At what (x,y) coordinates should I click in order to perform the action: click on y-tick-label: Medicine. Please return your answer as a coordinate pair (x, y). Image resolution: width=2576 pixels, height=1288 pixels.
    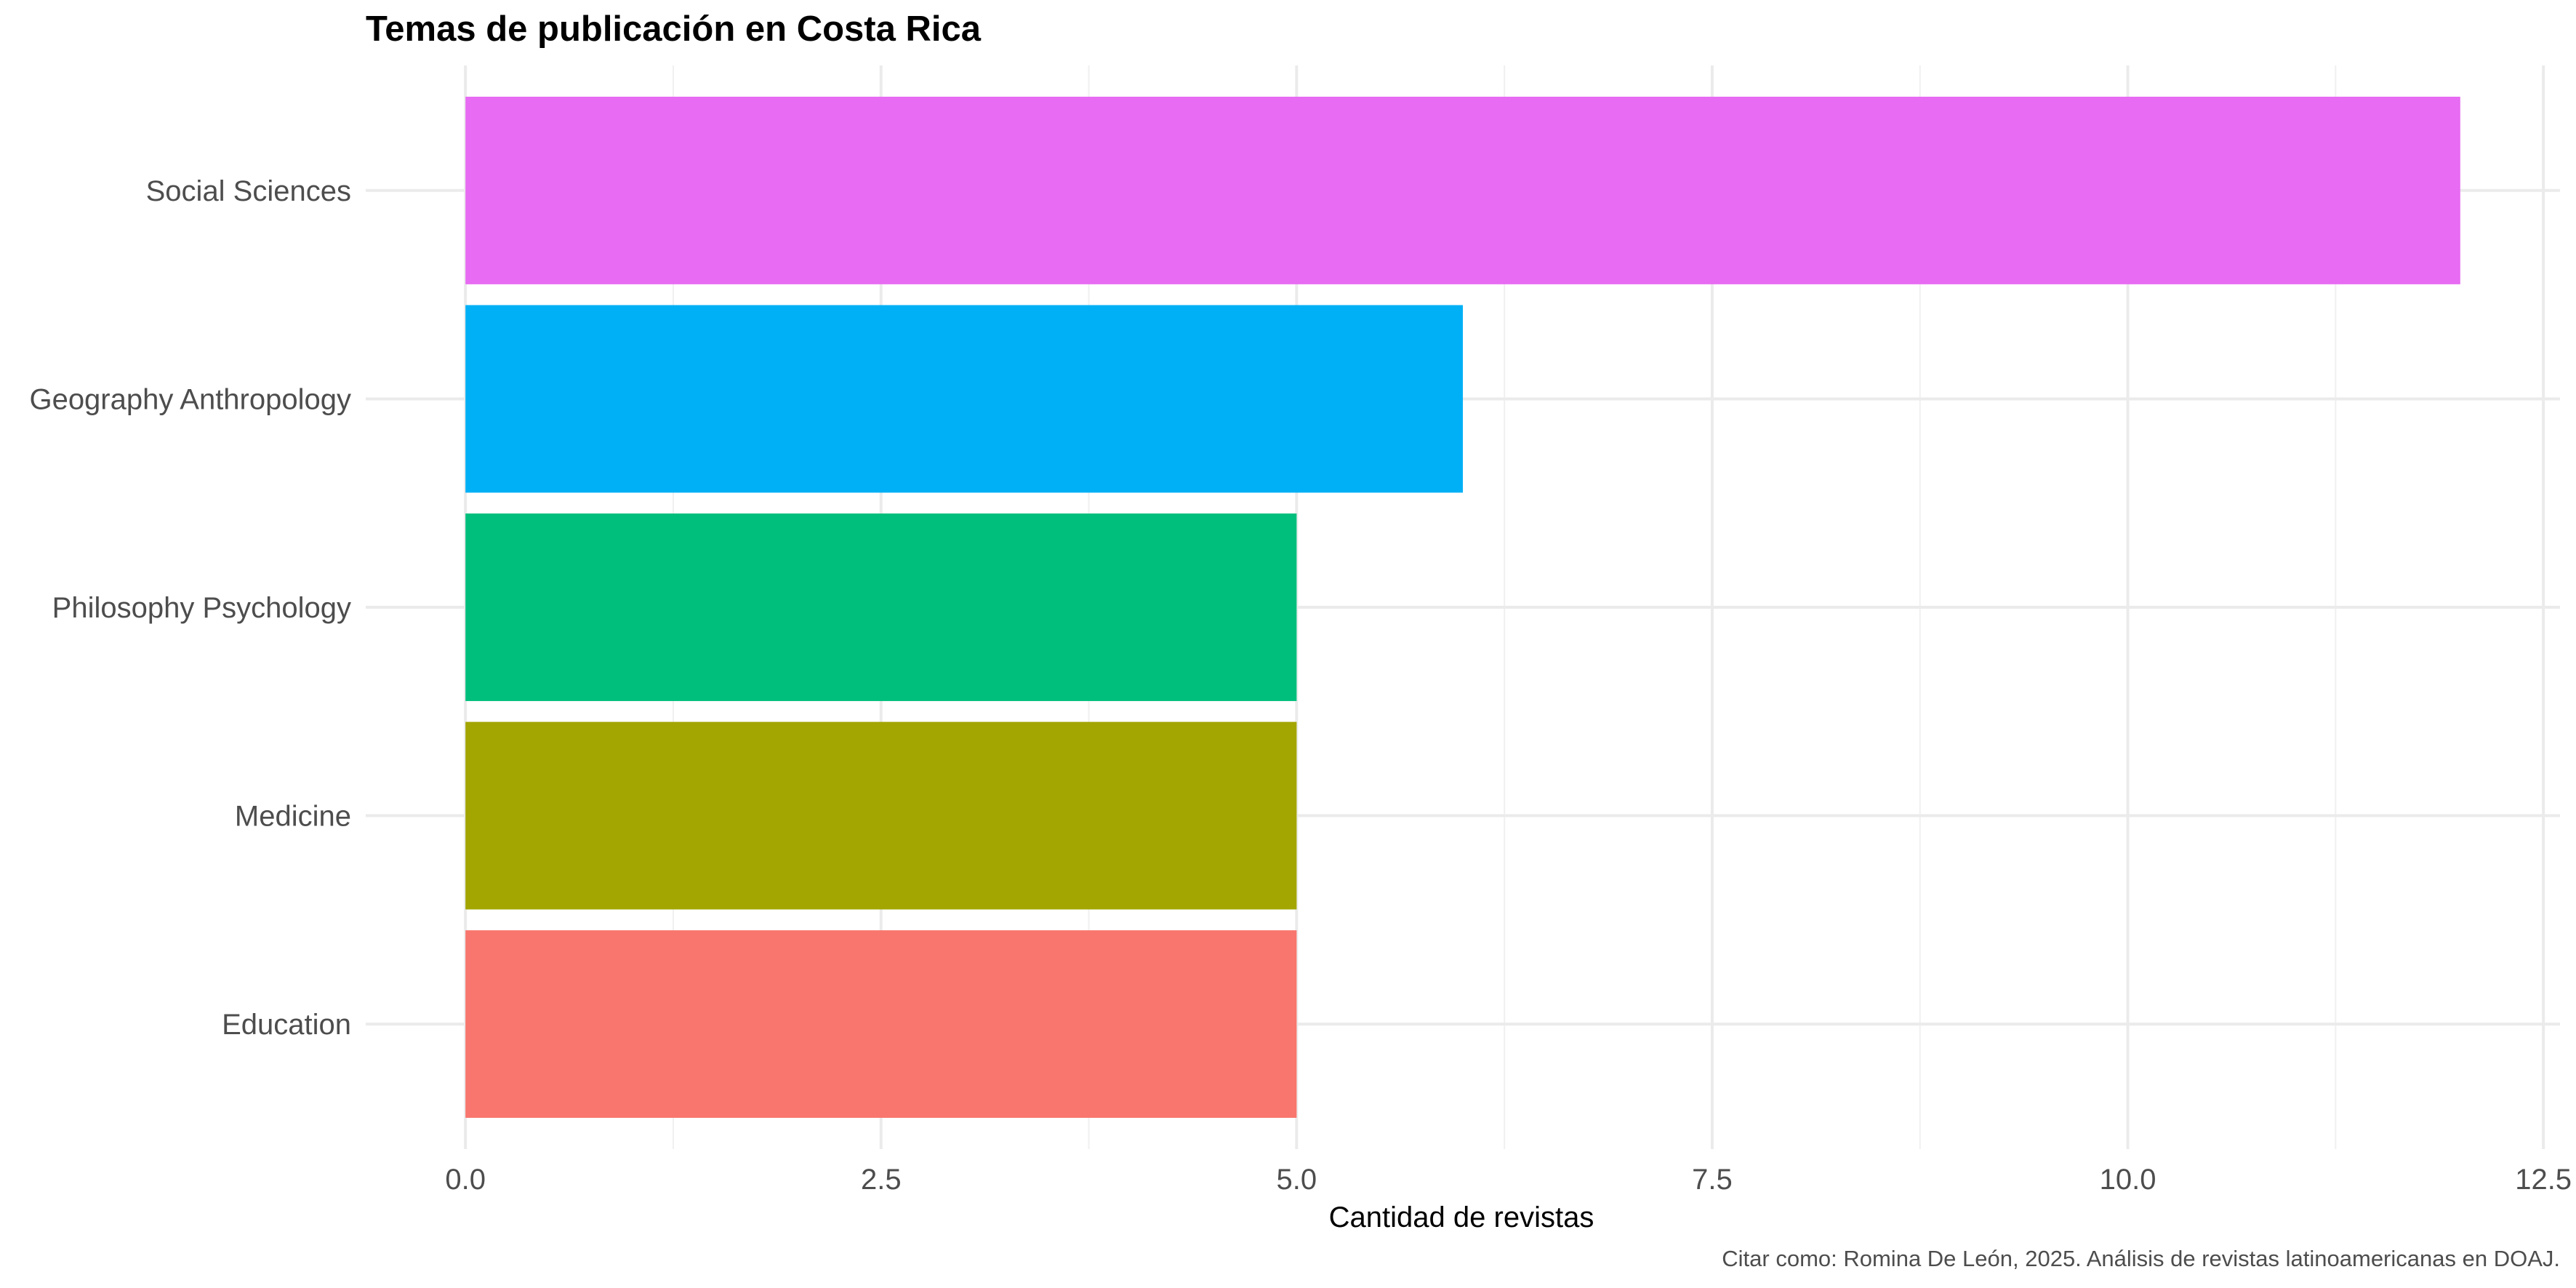
    Looking at the image, I should click on (293, 817).